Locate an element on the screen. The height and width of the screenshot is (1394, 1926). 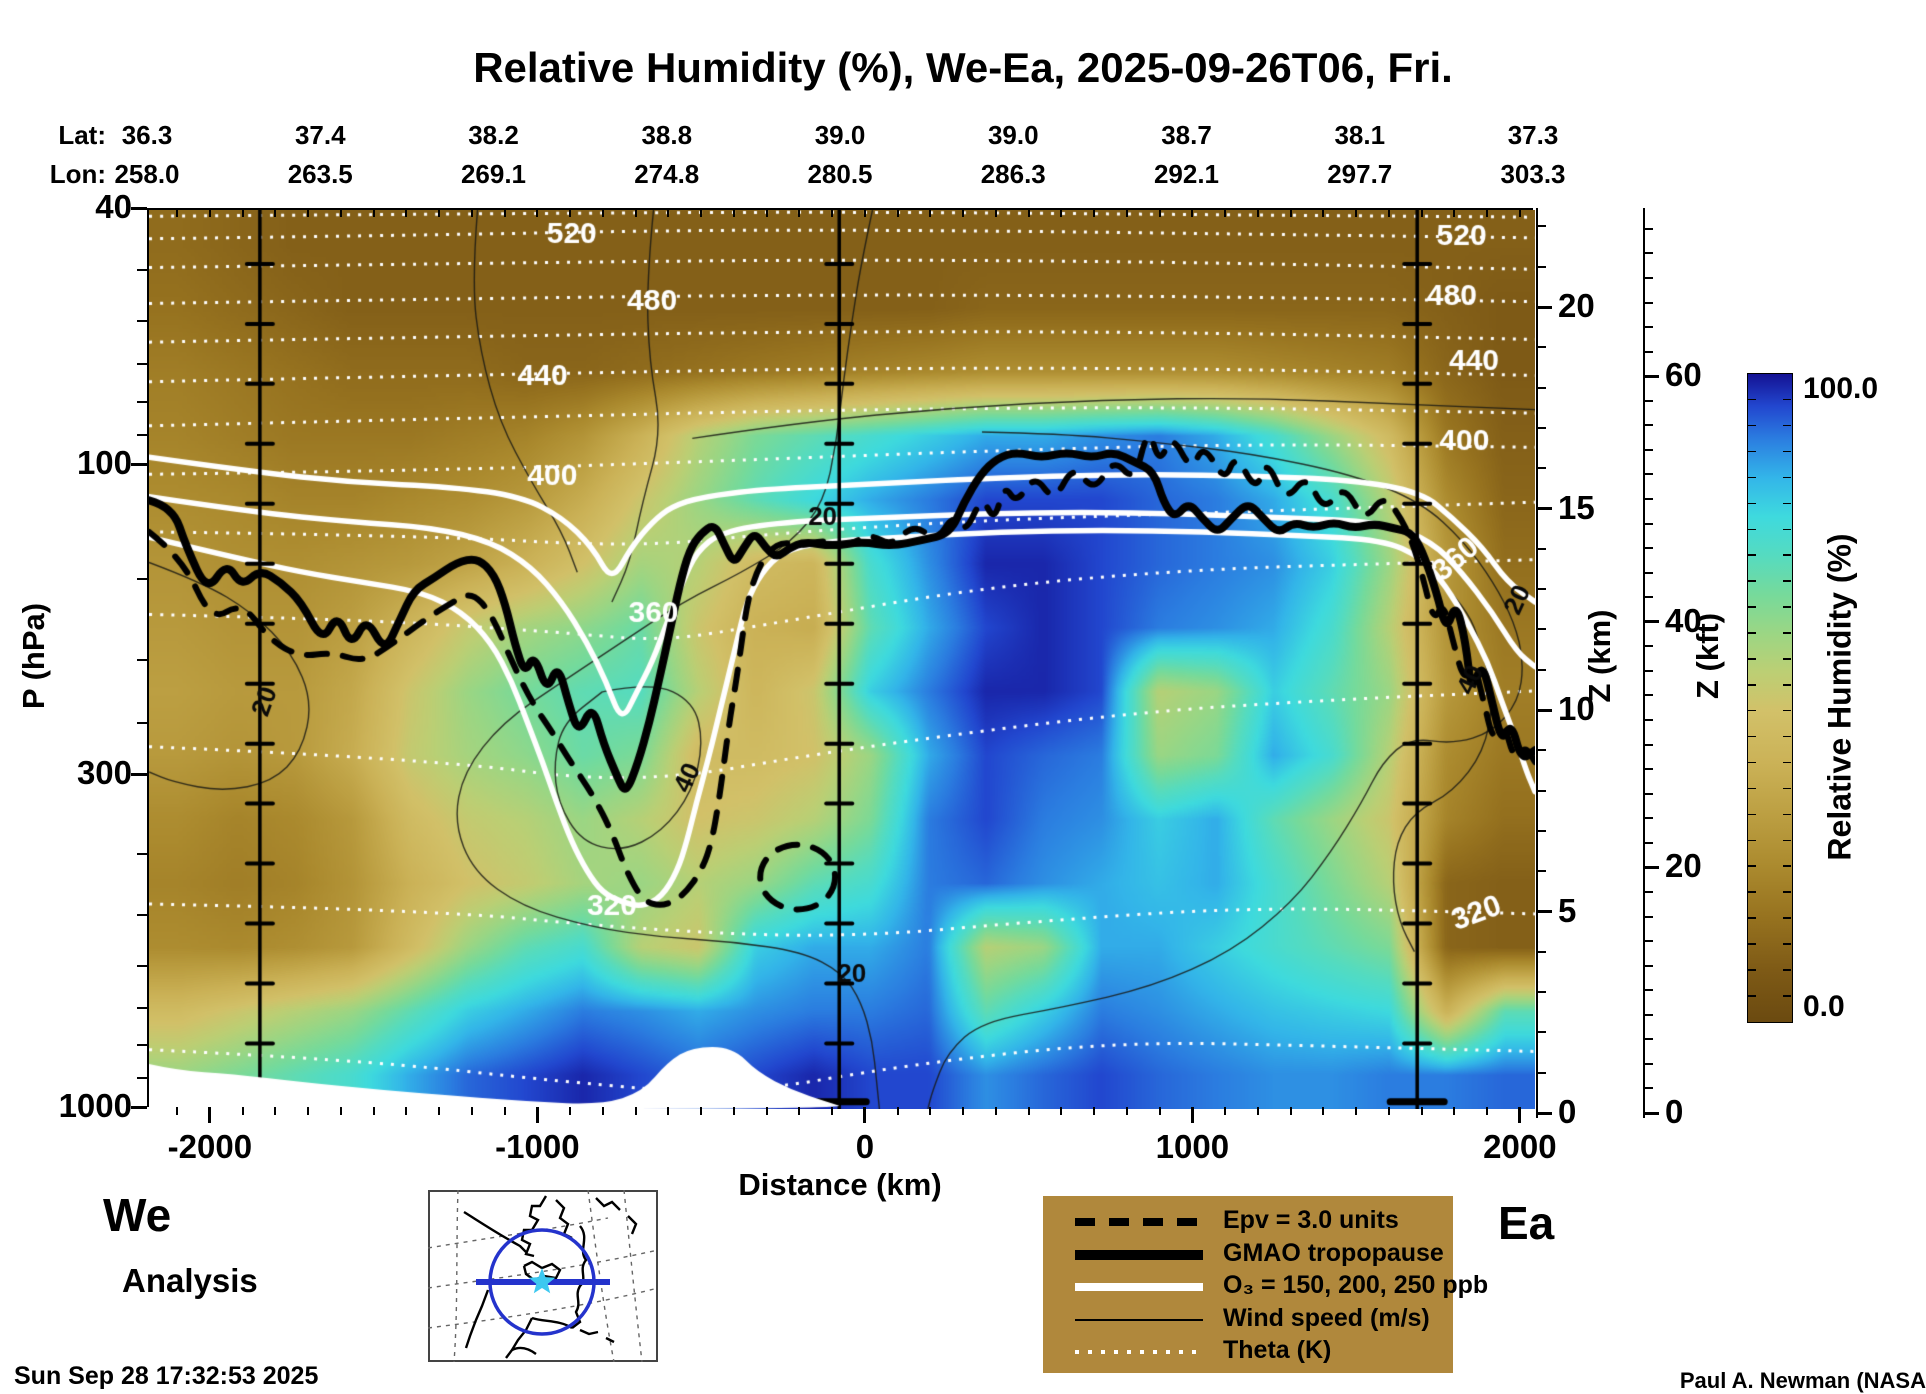
map-inset is located at coordinates (543, 1276).